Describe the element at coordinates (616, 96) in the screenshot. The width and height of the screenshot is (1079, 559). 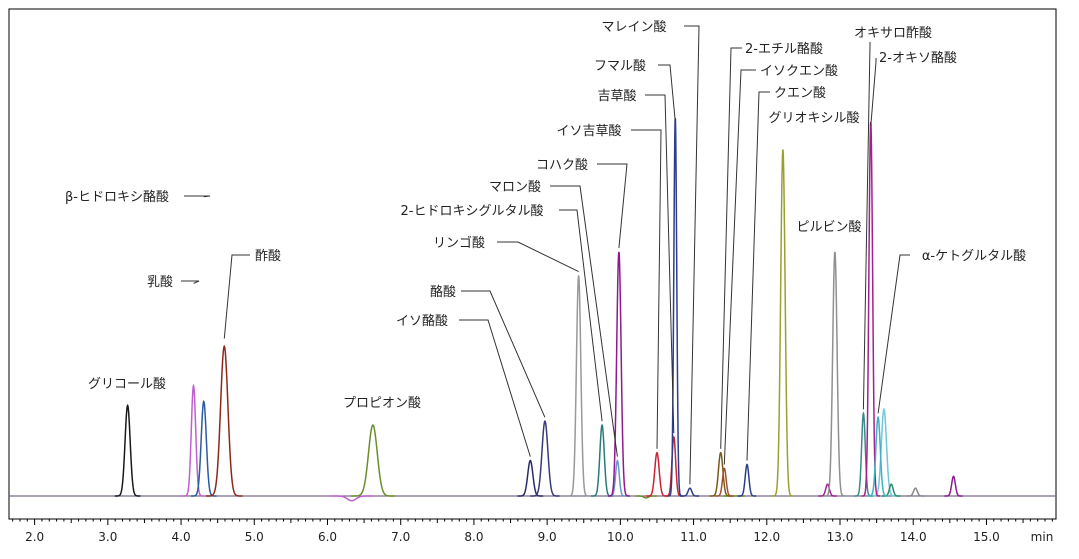
I see `peak-label: 吉草酸` at that location.